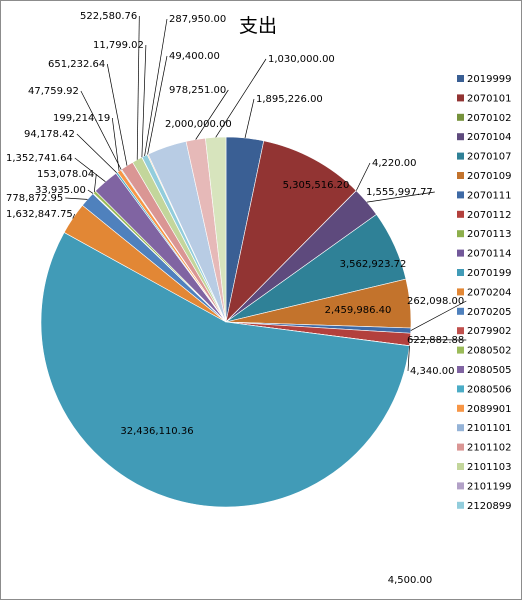 The image size is (522, 600). I want to click on legend-entry-8: 2070113, so click(489, 234).